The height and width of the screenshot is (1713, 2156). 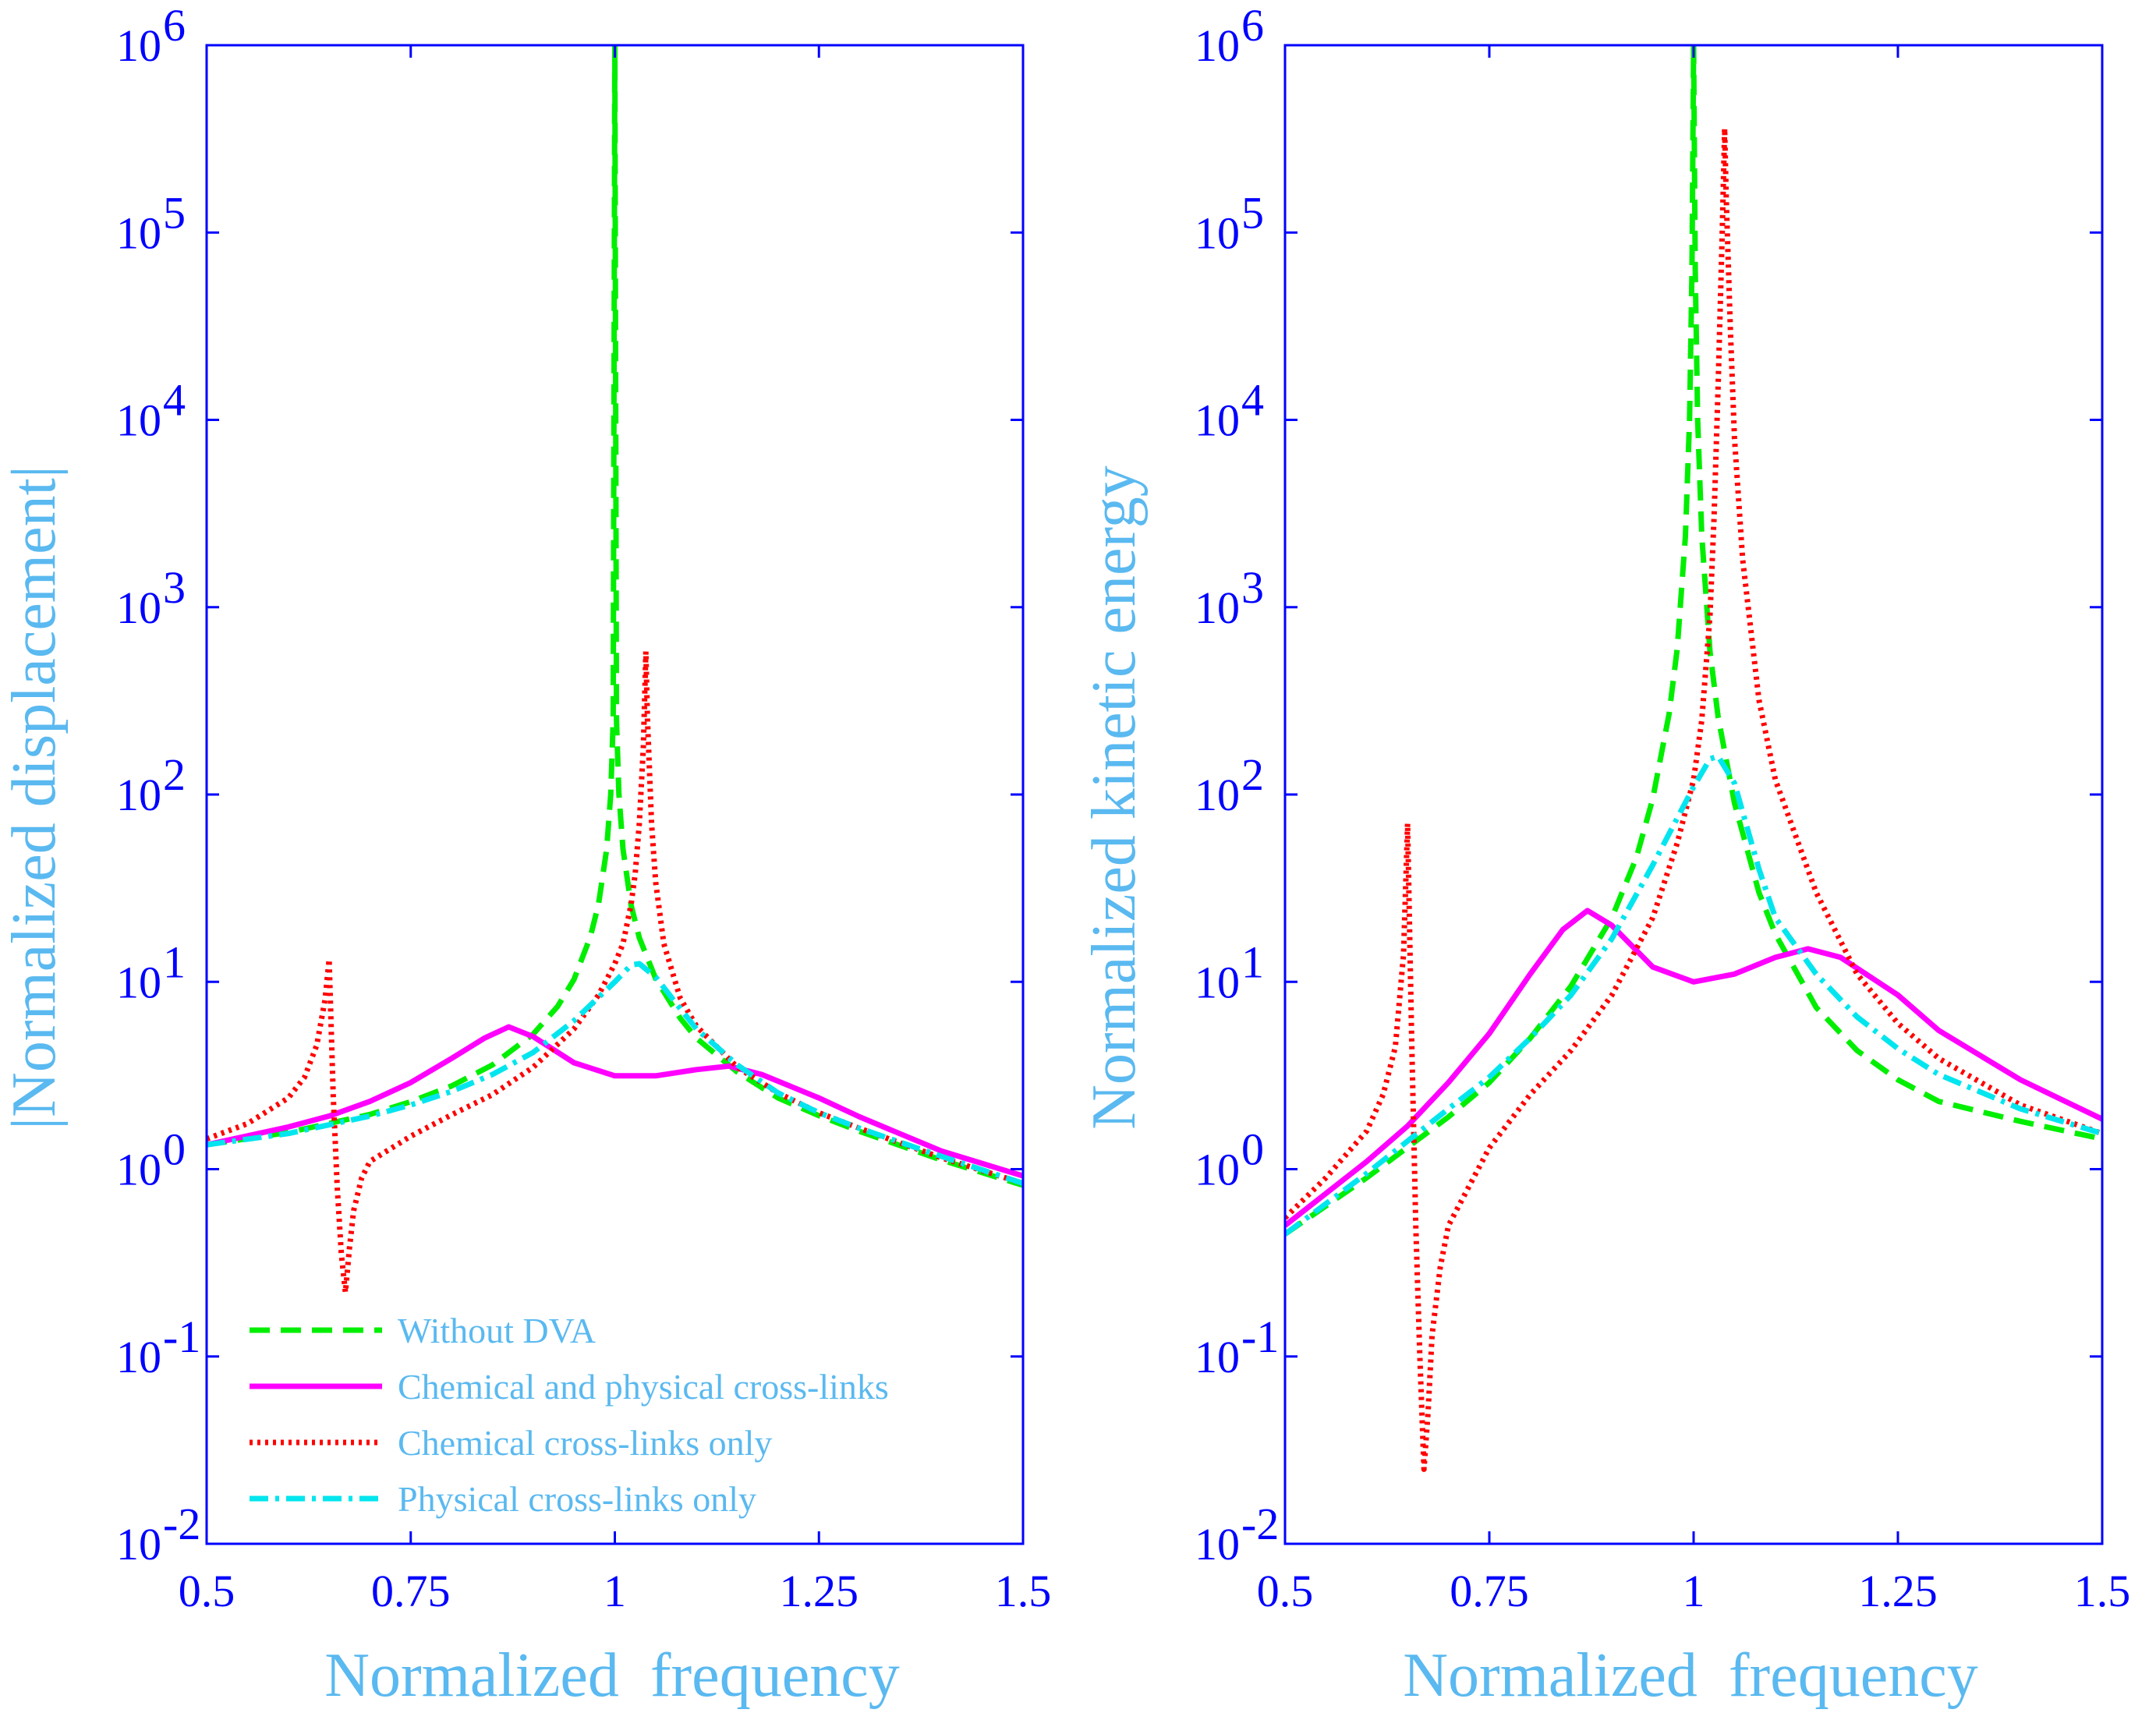 I want to click on right-series-physical-cross-links-only, so click(x=1694, y=995).